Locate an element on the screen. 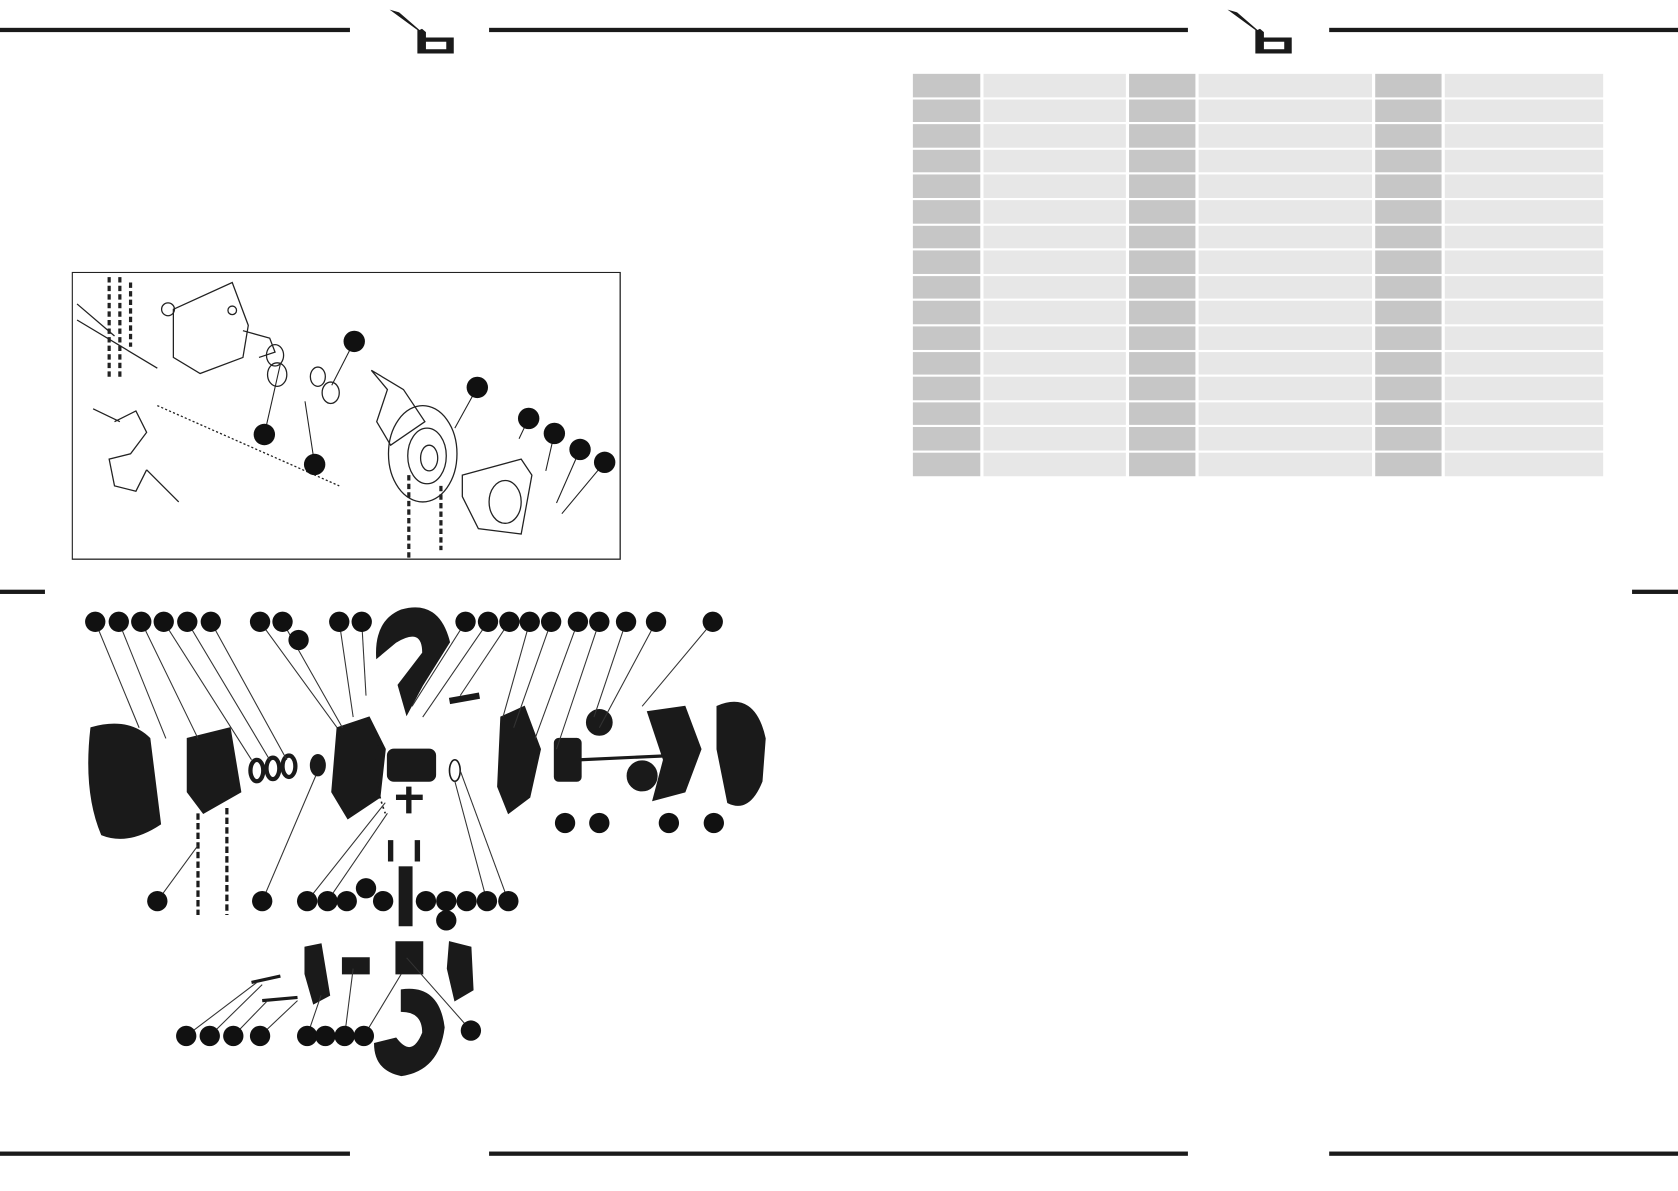  footer-rule-right is located at coordinates (1503, 1153).